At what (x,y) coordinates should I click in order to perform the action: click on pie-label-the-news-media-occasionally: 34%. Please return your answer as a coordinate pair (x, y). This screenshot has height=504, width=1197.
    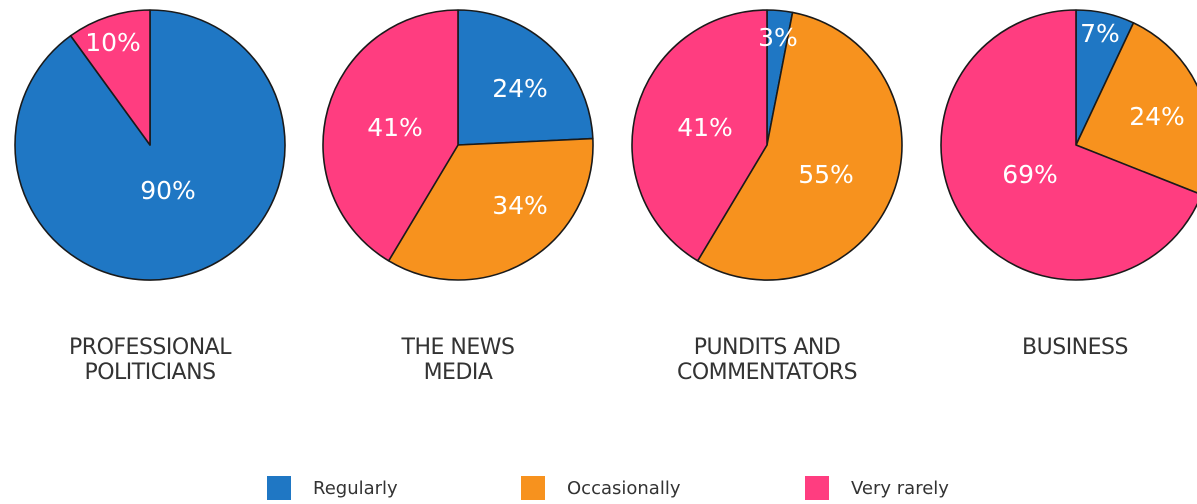
    Looking at the image, I should click on (520, 205).